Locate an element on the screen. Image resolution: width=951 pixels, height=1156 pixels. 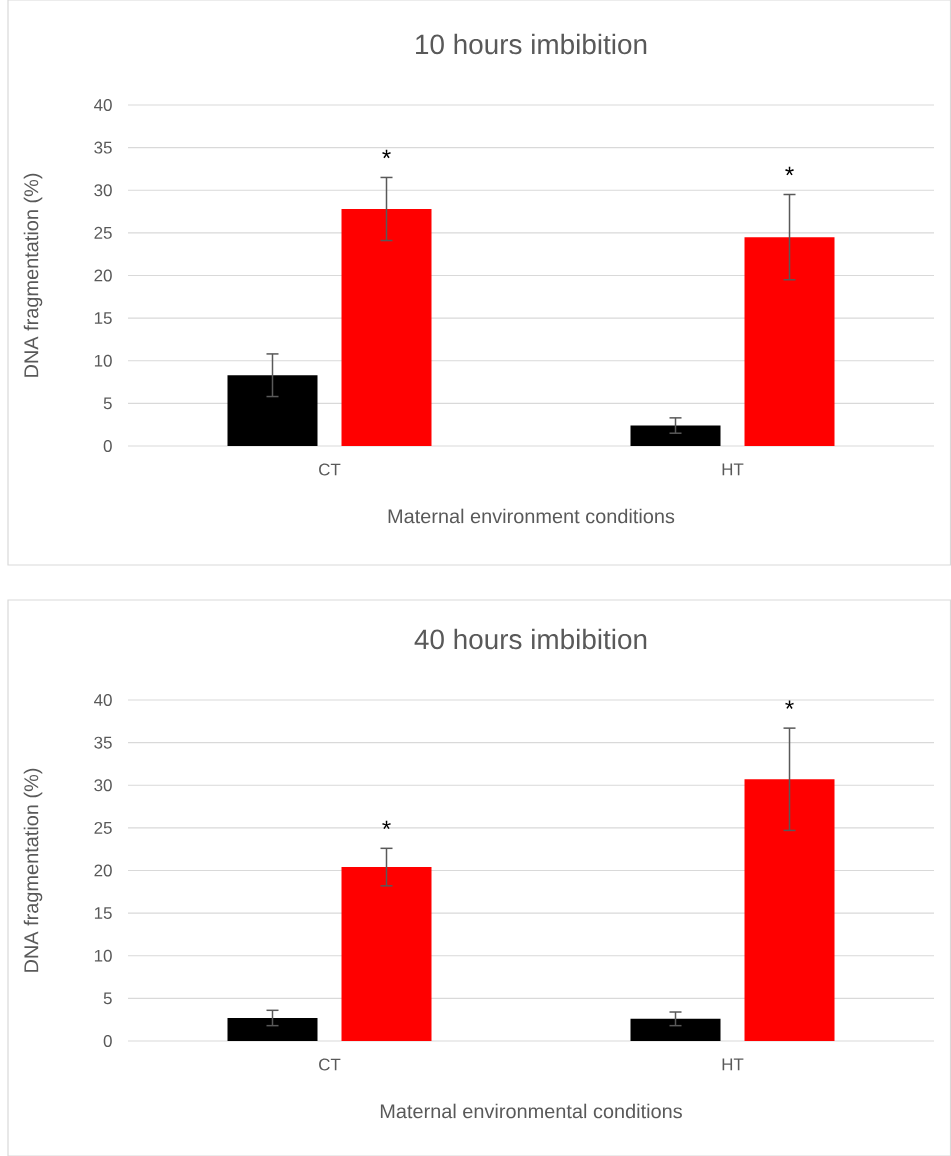
chart-title: 10 hours imbibition is located at coordinates (531, 44).